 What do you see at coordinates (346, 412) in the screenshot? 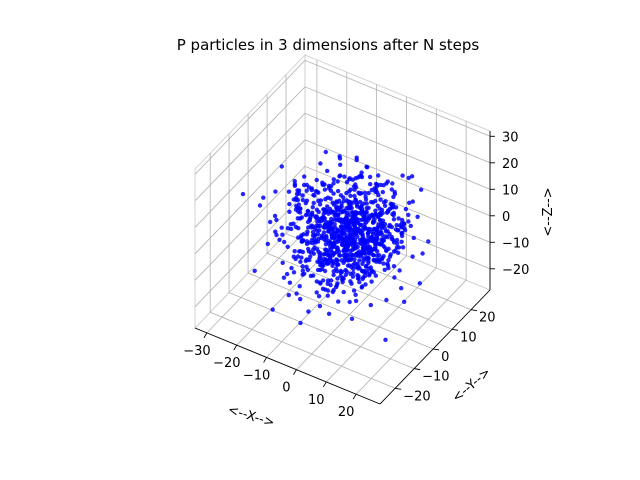
I see `x-tick-label: 20` at bounding box center [346, 412].